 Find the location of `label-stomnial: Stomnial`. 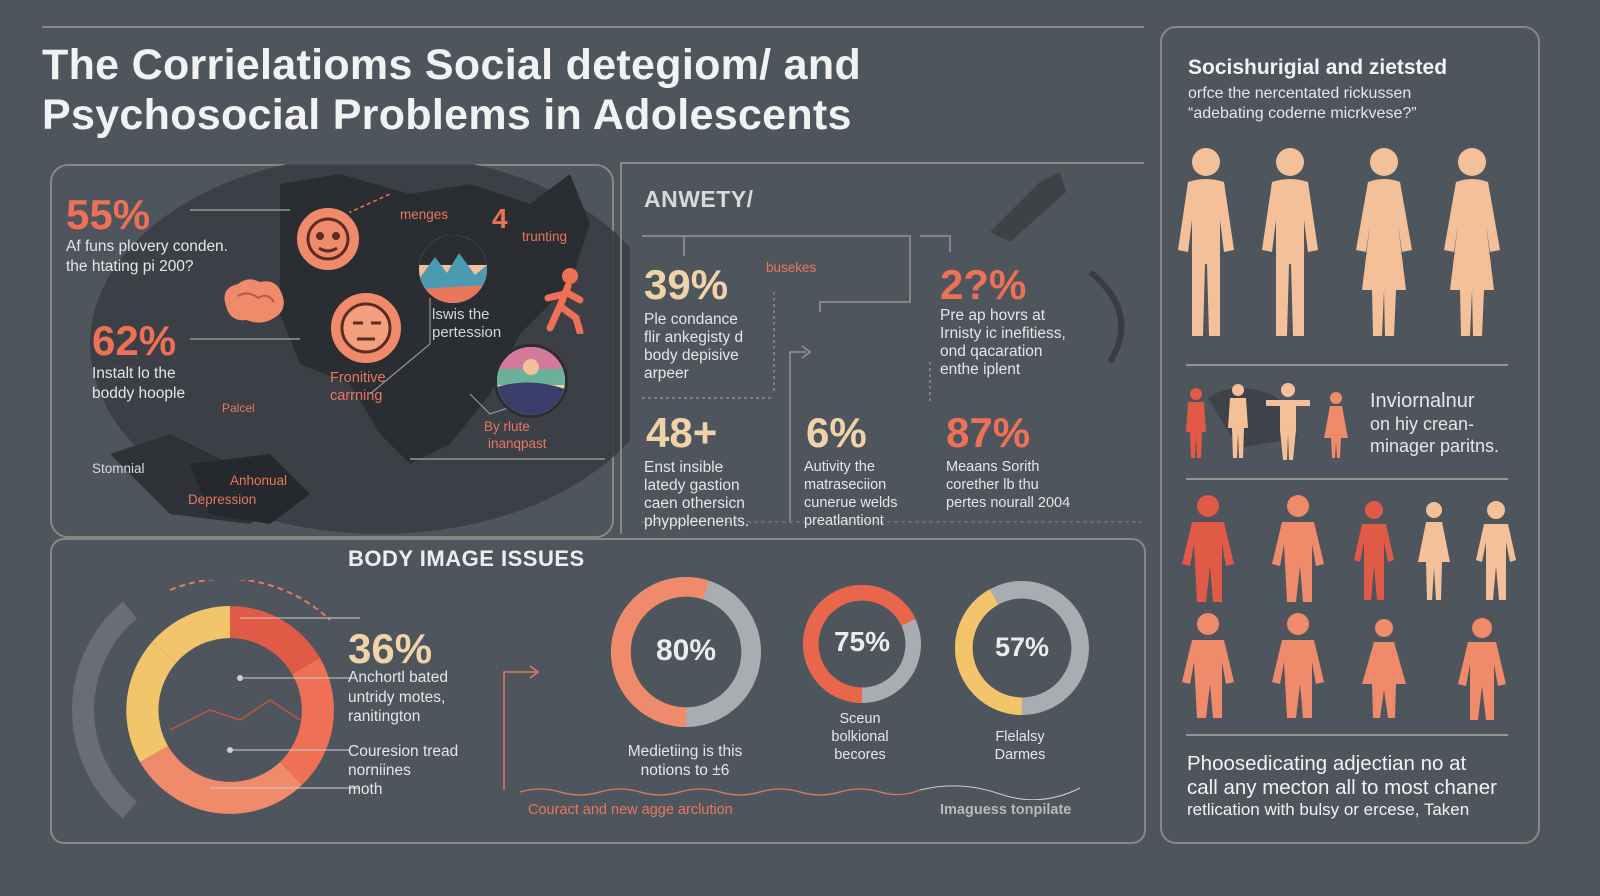

label-stomnial: Stomnial is located at coordinates (118, 468).